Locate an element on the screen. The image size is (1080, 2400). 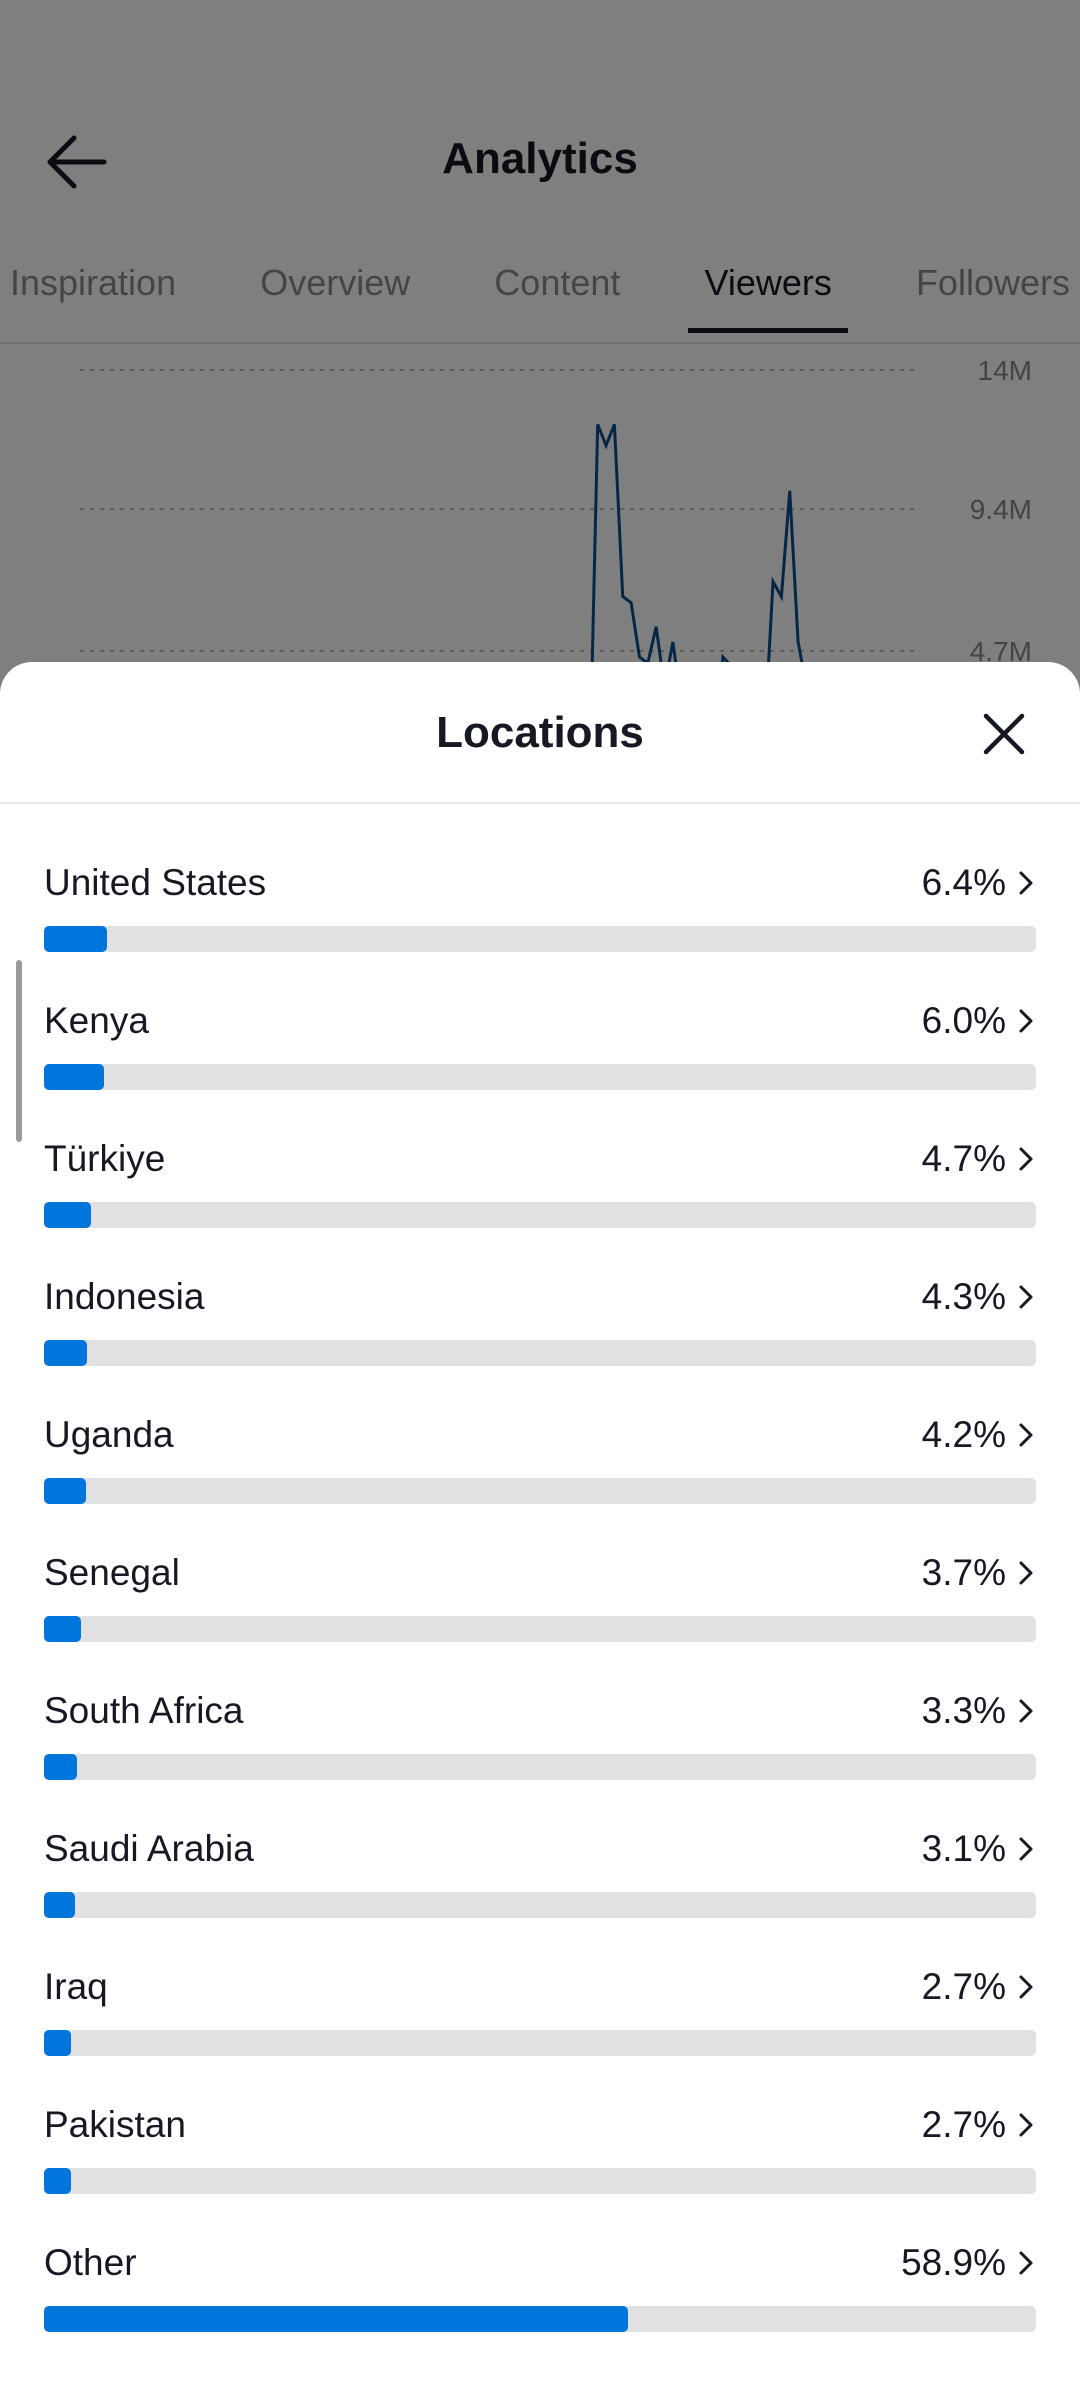
location-row: Indonesia 4.3% is located at coordinates (540, 1345).